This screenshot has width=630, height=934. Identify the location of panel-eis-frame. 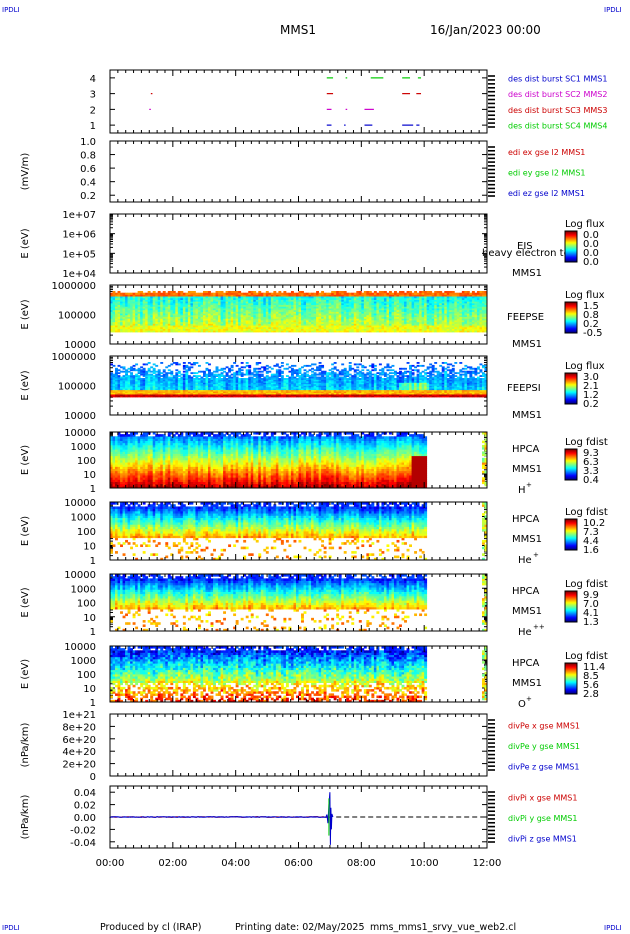
(298, 243).